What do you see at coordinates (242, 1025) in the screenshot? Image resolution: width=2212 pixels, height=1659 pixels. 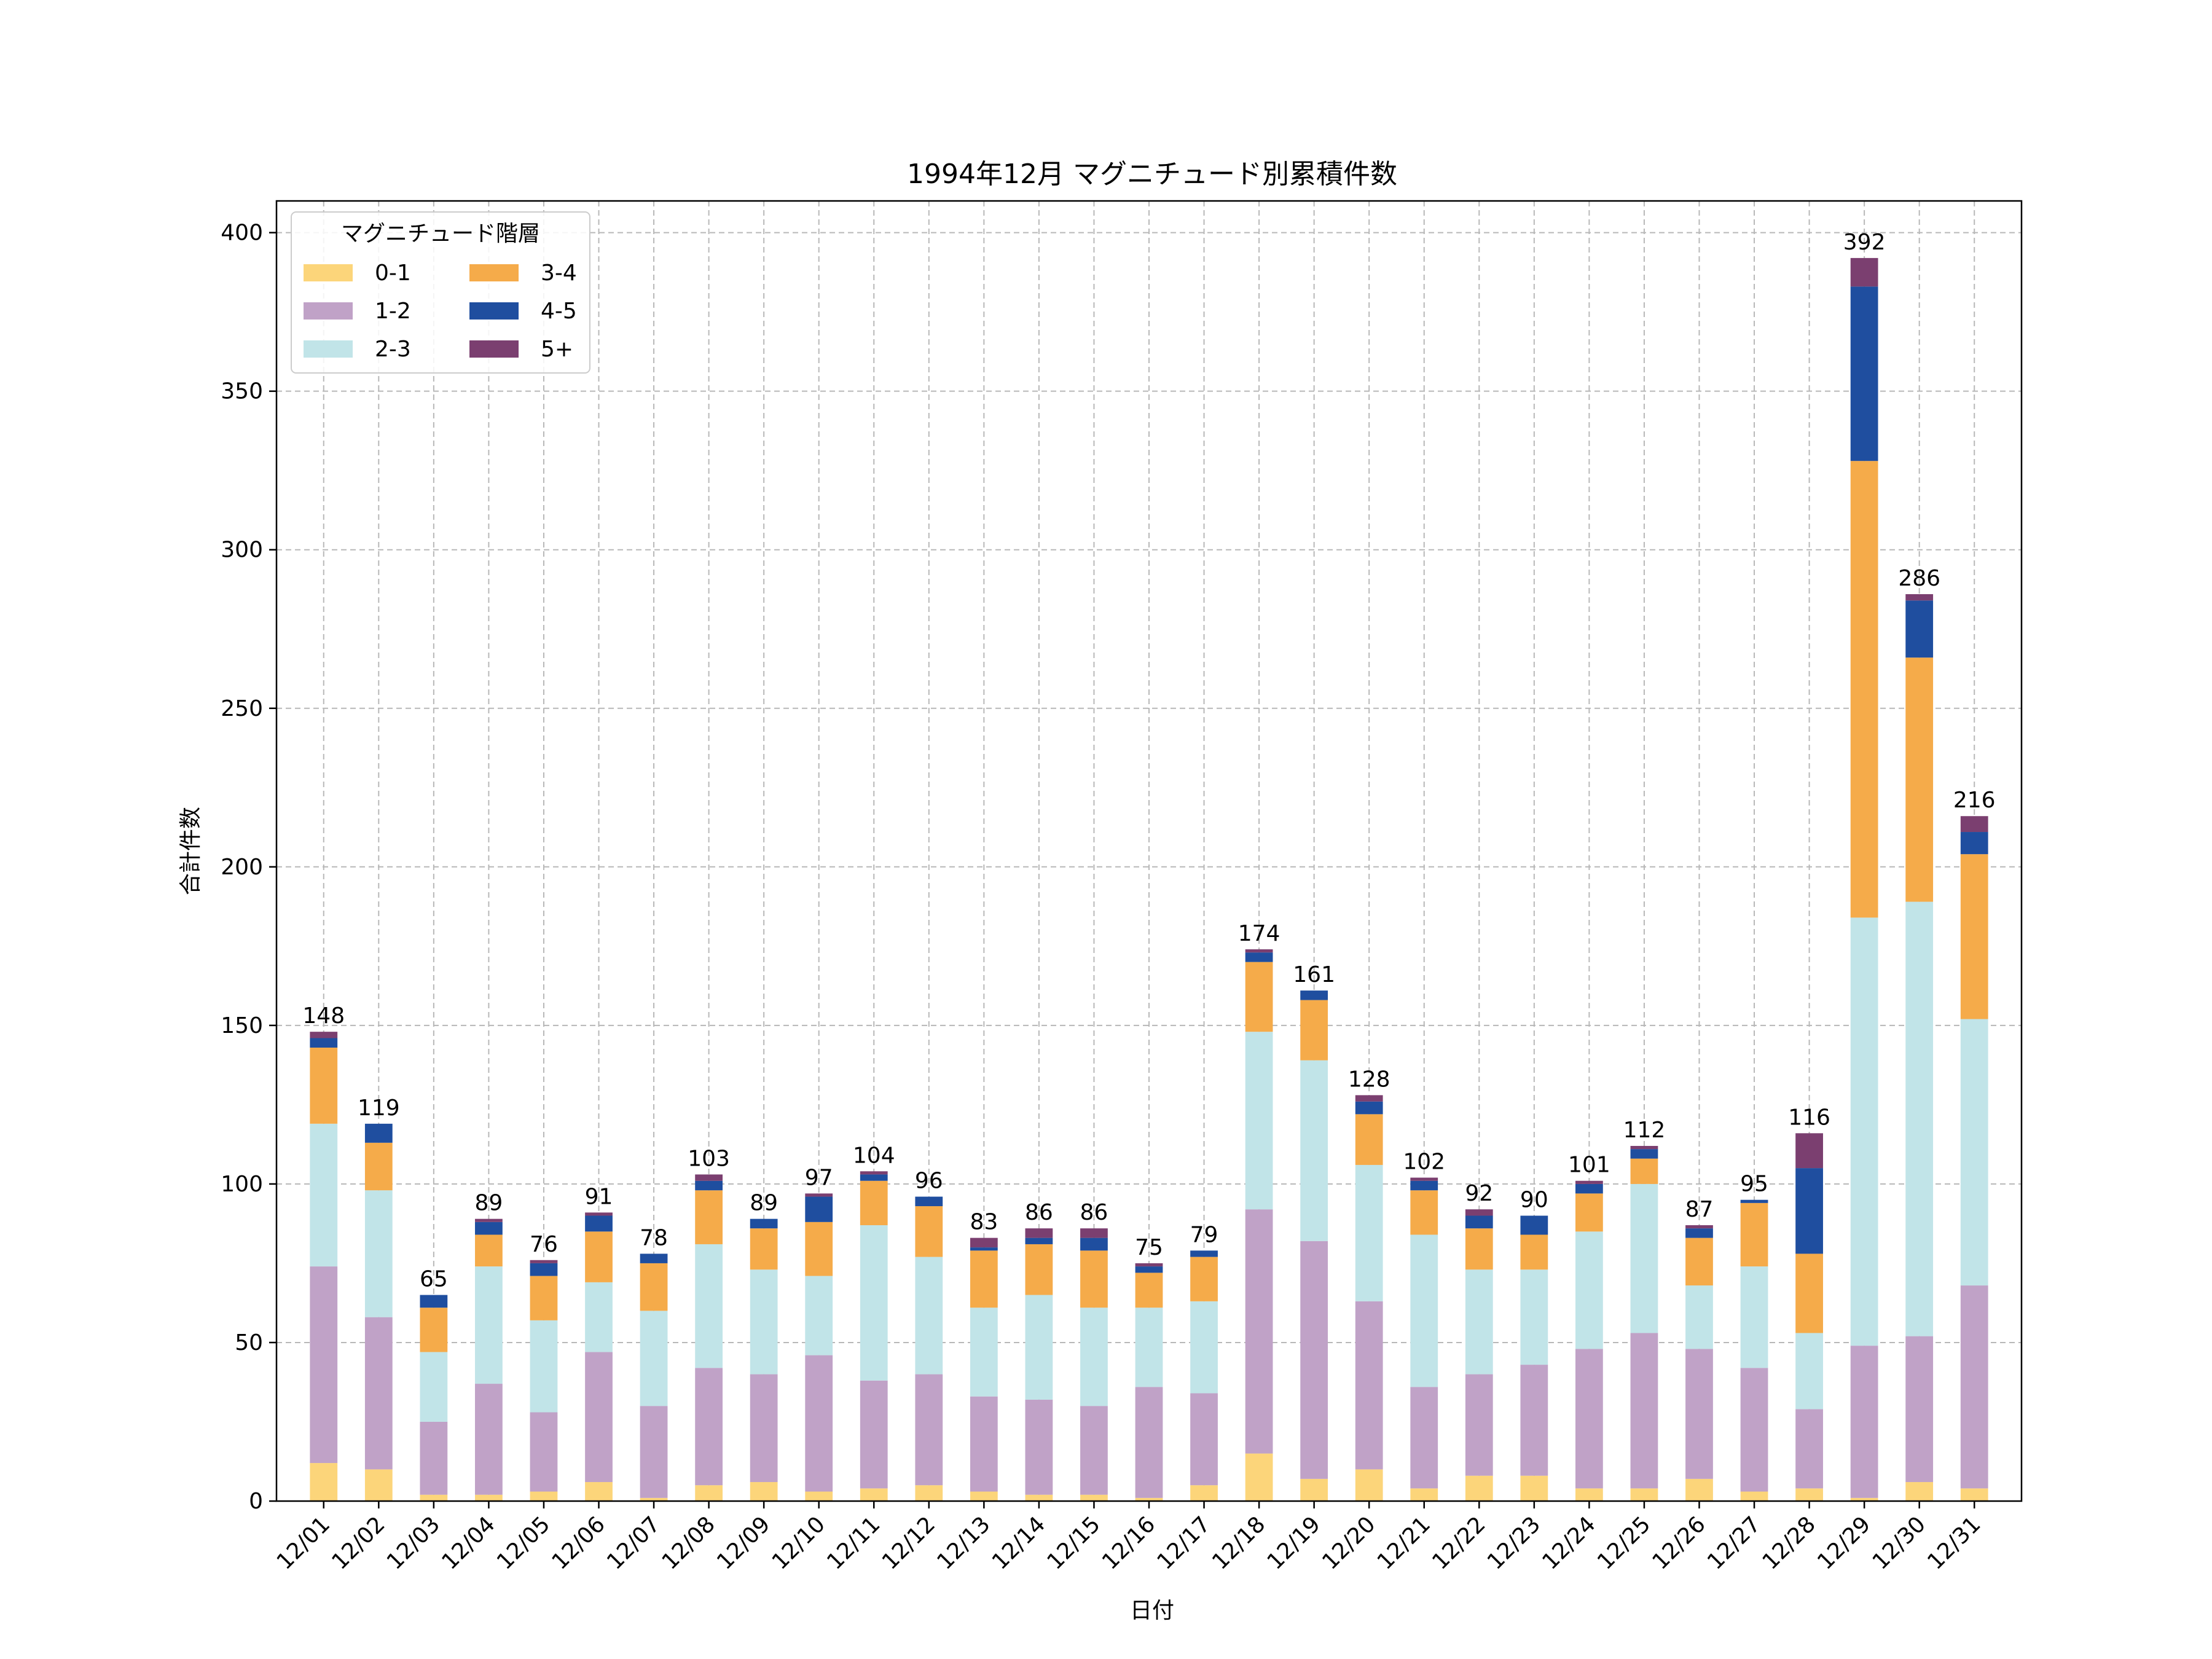 I see `y-tick-label: 150` at bounding box center [242, 1025].